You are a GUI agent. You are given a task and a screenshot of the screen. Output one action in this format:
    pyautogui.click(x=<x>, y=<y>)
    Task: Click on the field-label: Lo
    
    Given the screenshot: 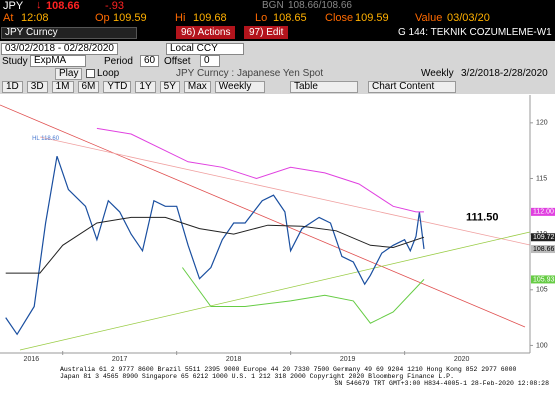 What is the action you would take?
    pyautogui.click(x=261, y=18)
    